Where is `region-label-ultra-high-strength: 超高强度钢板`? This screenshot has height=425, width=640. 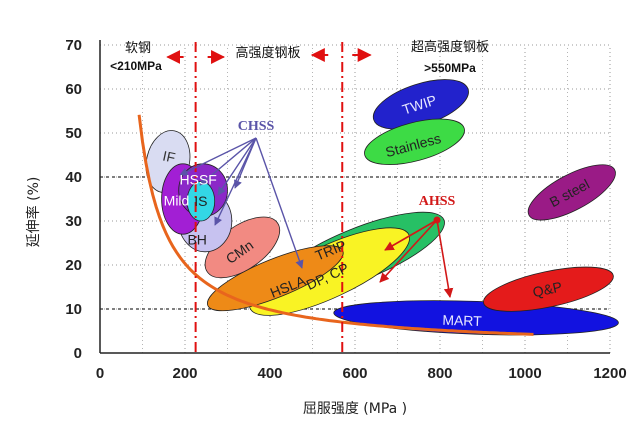
region-label-ultra-high-strength: 超高强度钢板 is located at coordinates (450, 47).